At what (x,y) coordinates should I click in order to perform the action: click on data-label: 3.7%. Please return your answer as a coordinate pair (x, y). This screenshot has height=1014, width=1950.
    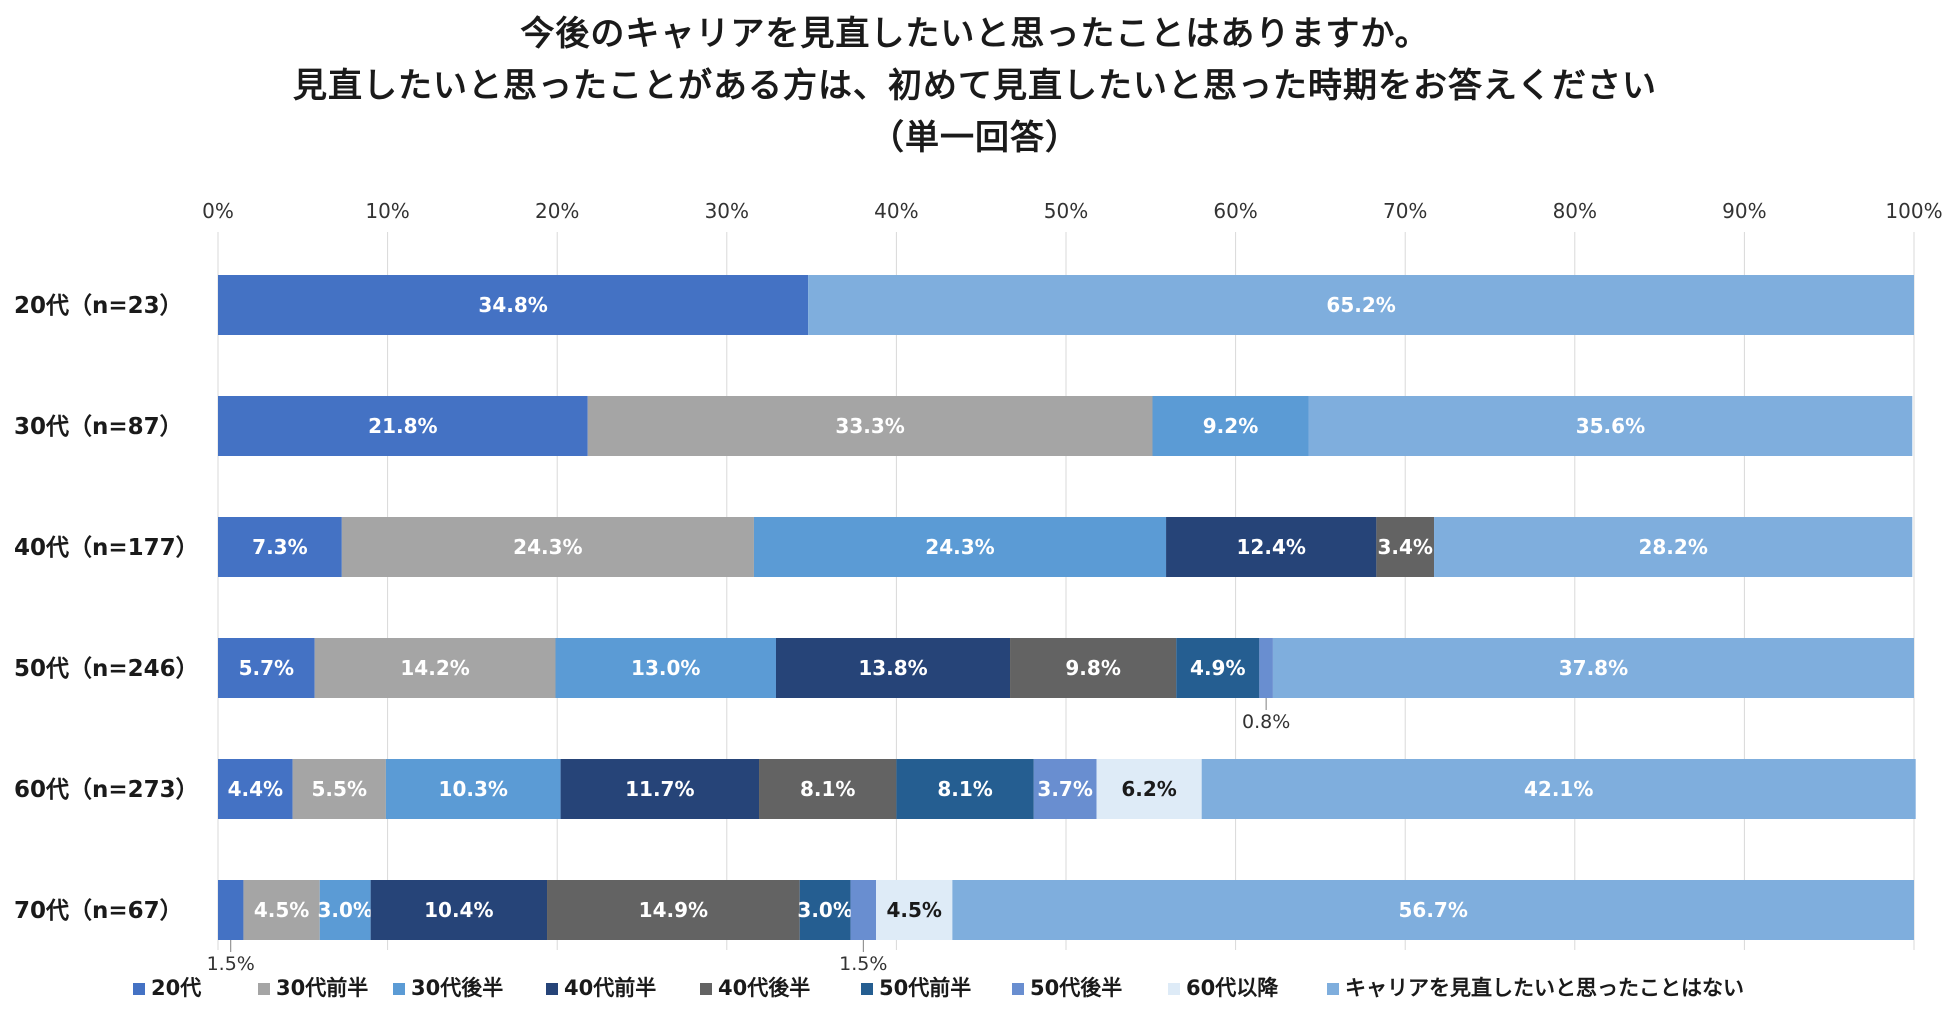
    Looking at the image, I should click on (1064, 789).